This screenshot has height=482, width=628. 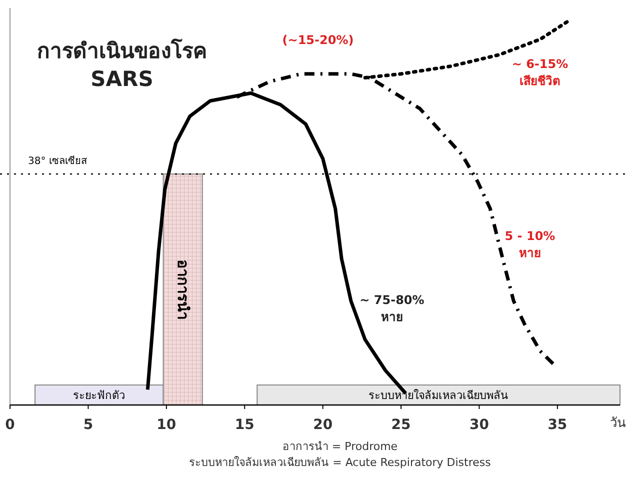 I want to click on x-tick-label: 20, so click(x=323, y=425).